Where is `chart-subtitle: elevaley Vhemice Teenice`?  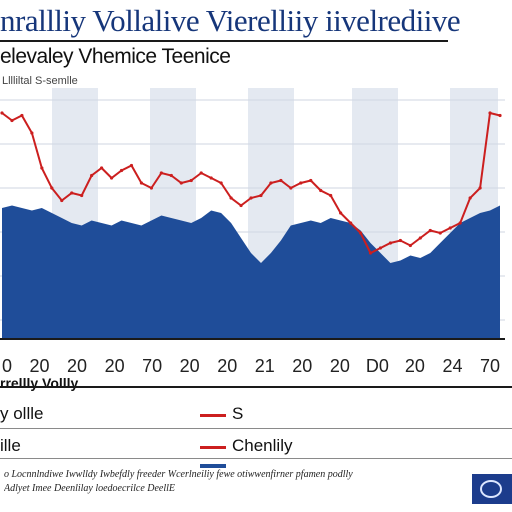
chart-subtitle: elevaley Vhemice Teenice is located at coordinates (115, 56).